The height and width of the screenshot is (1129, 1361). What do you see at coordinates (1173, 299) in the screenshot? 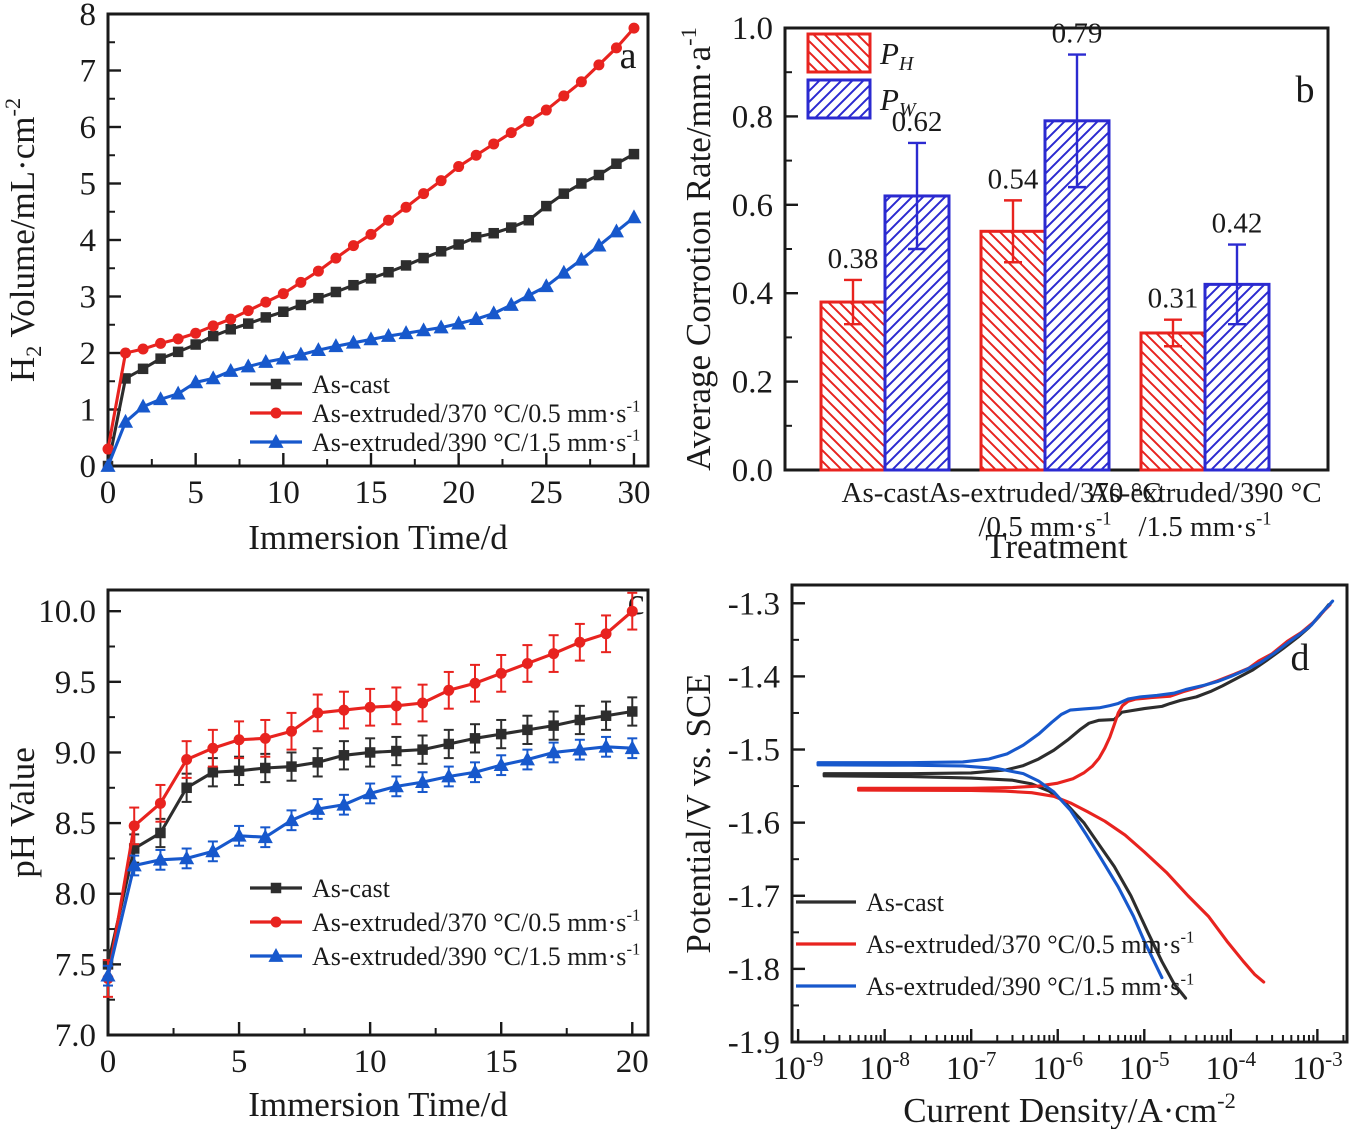
I see `svg-text: 0.31` at bounding box center [1173, 299].